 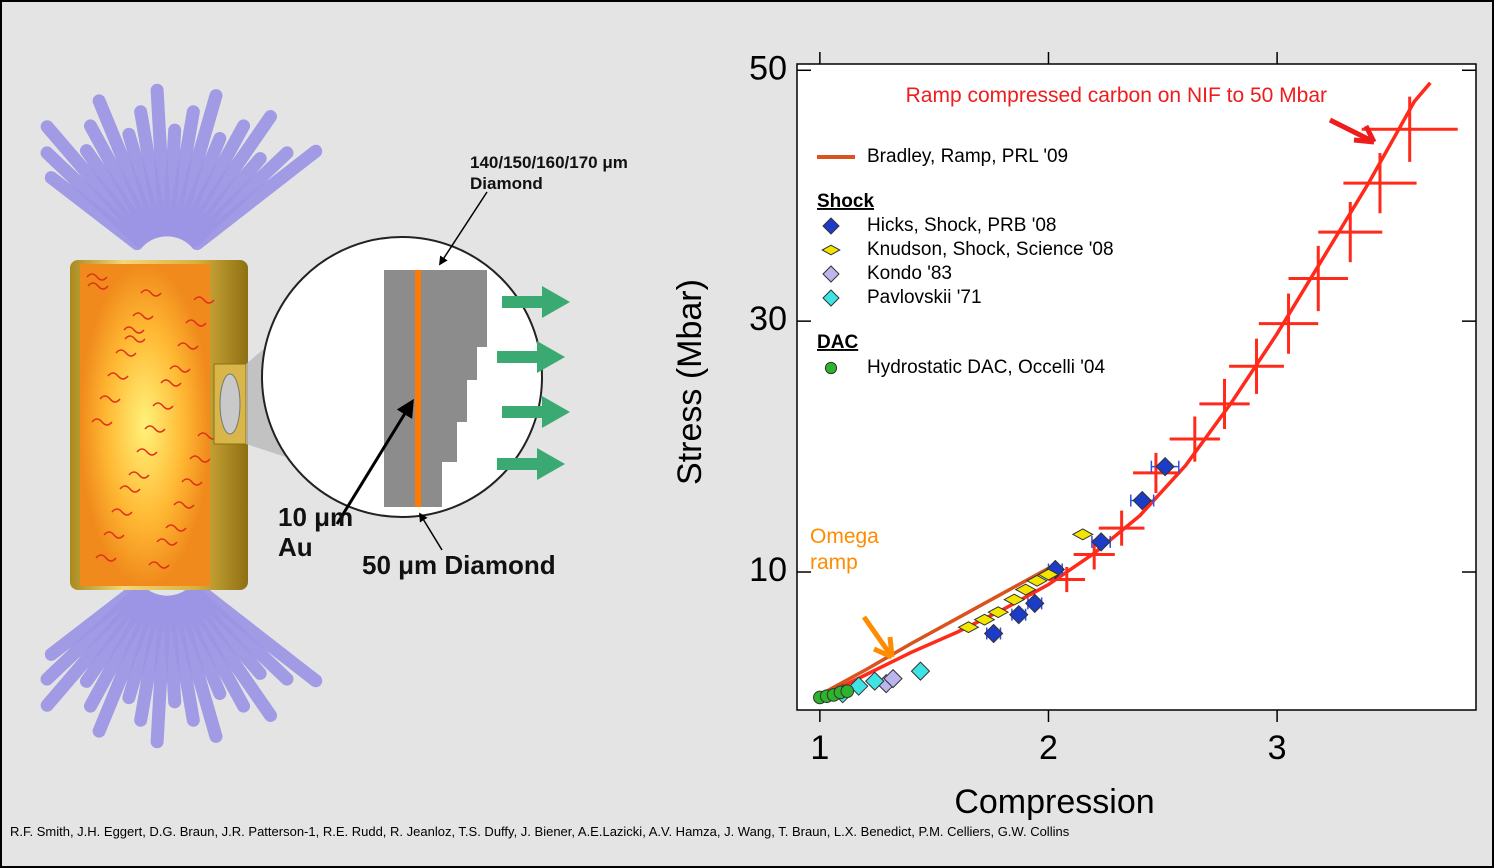 What do you see at coordinates (435, 388) in the screenshot?
I see `diamond-sample` at bounding box center [435, 388].